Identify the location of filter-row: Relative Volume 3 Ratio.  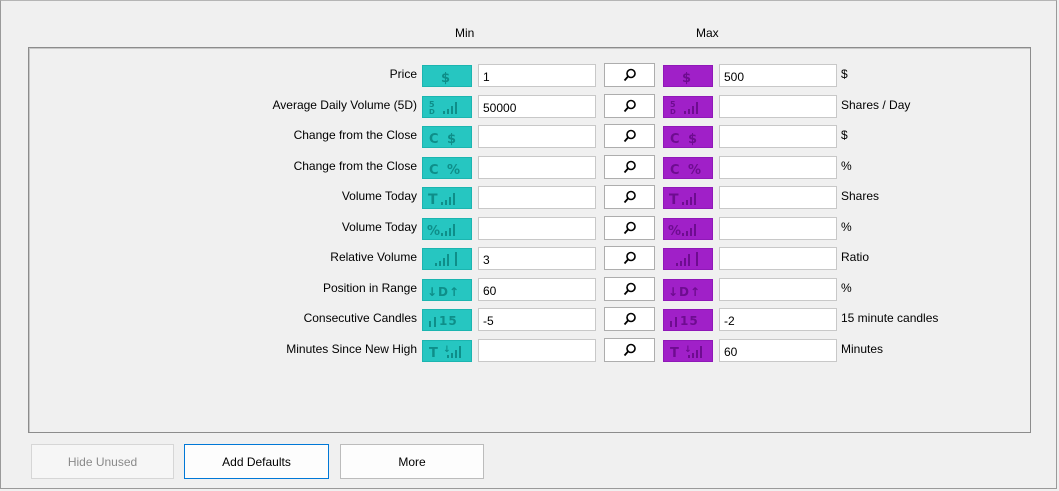
(529, 260).